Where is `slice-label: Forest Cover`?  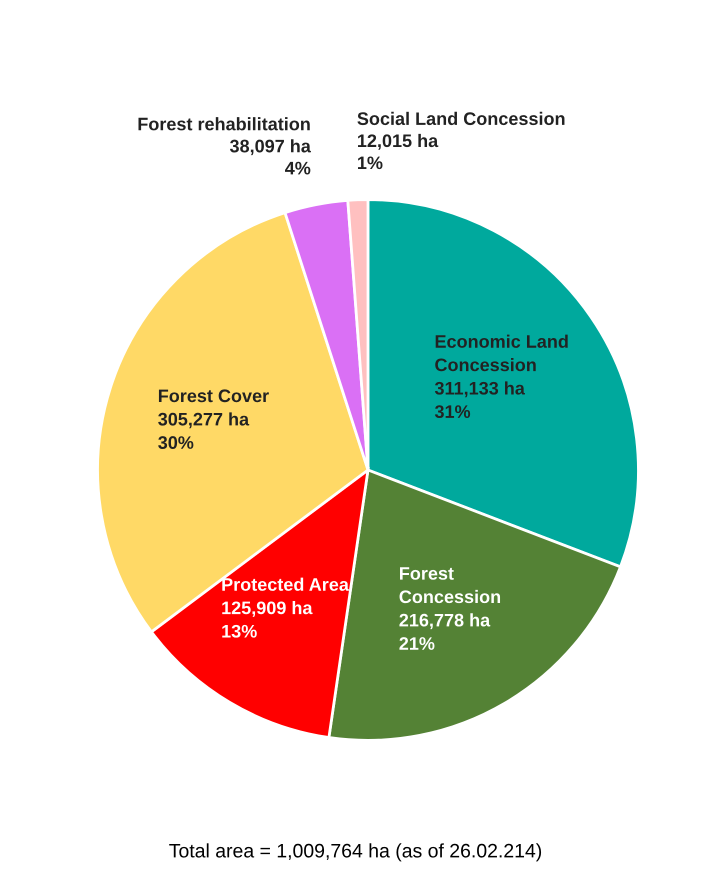 slice-label: Forest Cover is located at coordinates (213, 395).